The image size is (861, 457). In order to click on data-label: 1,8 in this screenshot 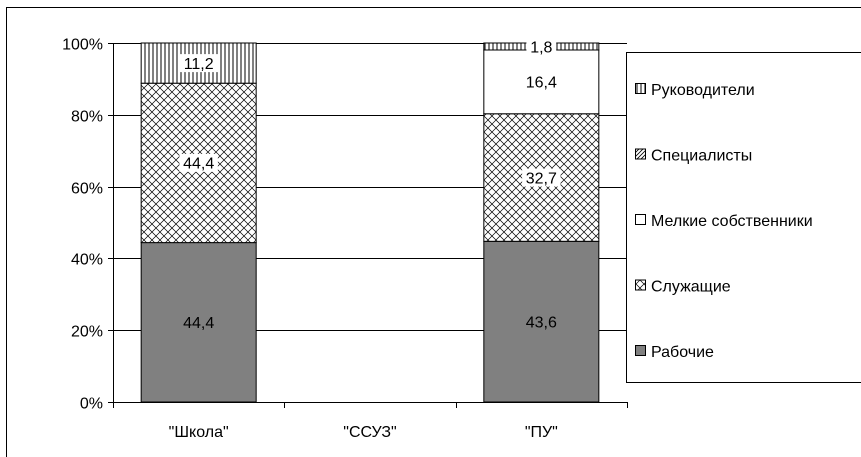, I will do `click(541, 47)`.